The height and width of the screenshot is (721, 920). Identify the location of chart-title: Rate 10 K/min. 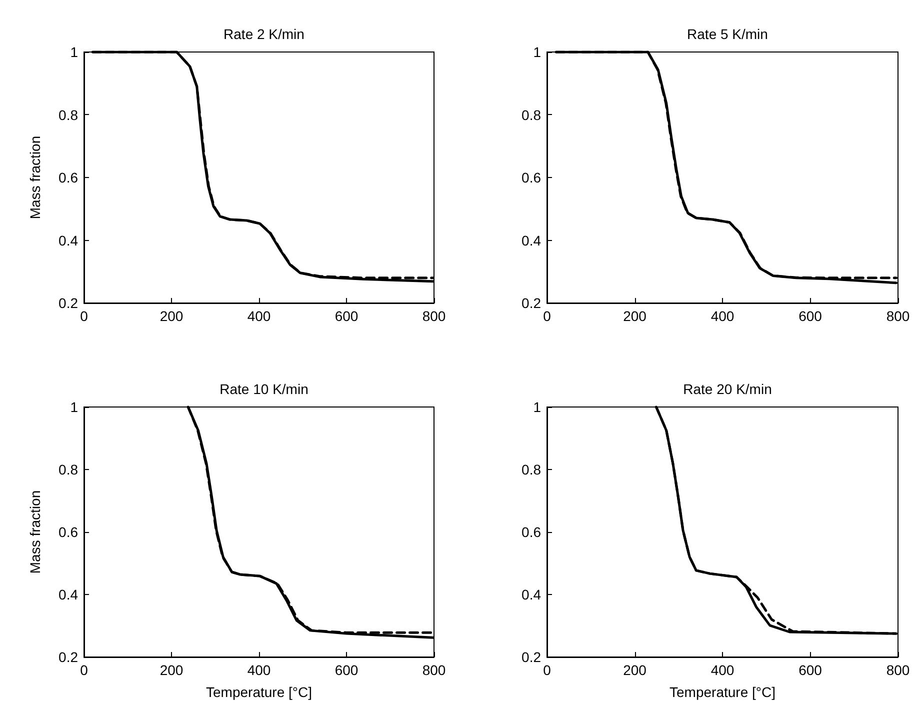
(264, 389).